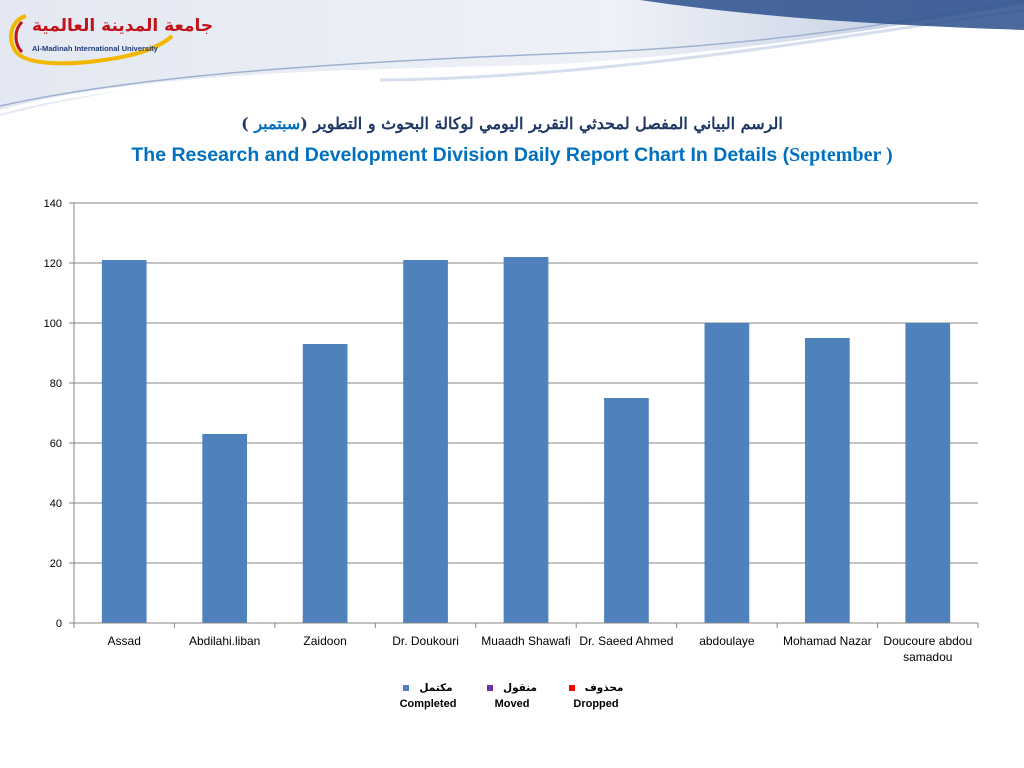 The width and height of the screenshot is (1024, 768). I want to click on category-label: abdoulaye, so click(727, 641).